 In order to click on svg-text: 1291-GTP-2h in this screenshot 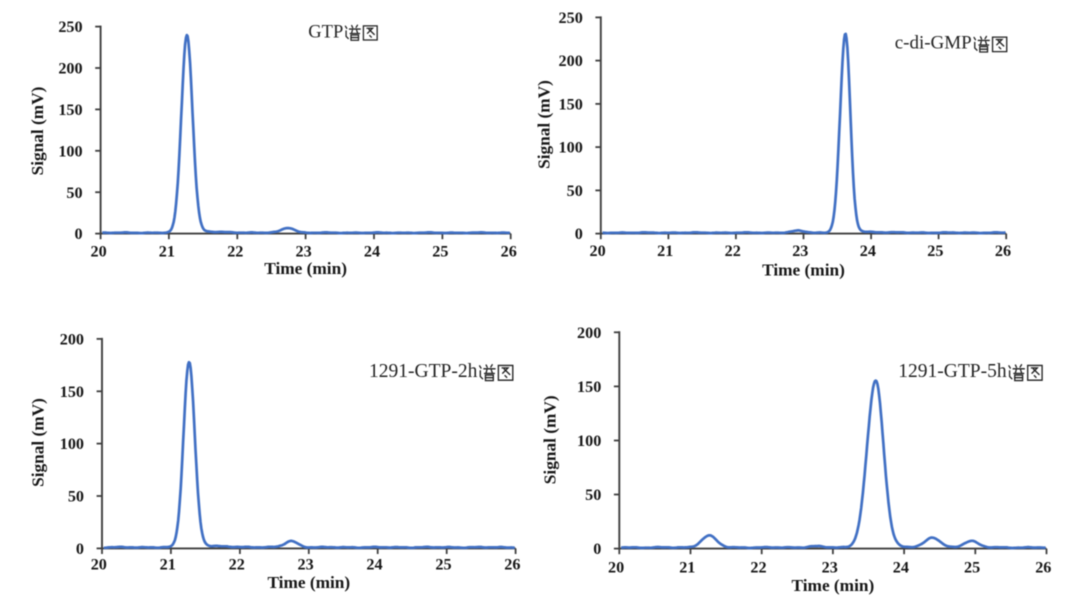, I will do `click(423, 371)`.